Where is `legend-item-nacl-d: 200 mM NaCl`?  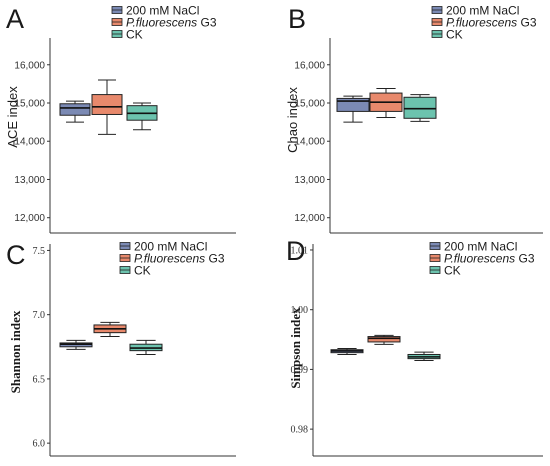
legend-item-nacl-d: 200 mM NaCl is located at coordinates (473, 247).